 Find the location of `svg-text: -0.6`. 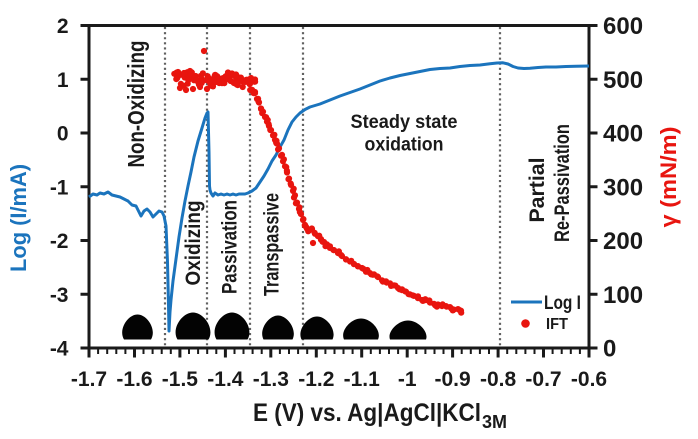

svg-text: -0.6 is located at coordinates (589, 379).